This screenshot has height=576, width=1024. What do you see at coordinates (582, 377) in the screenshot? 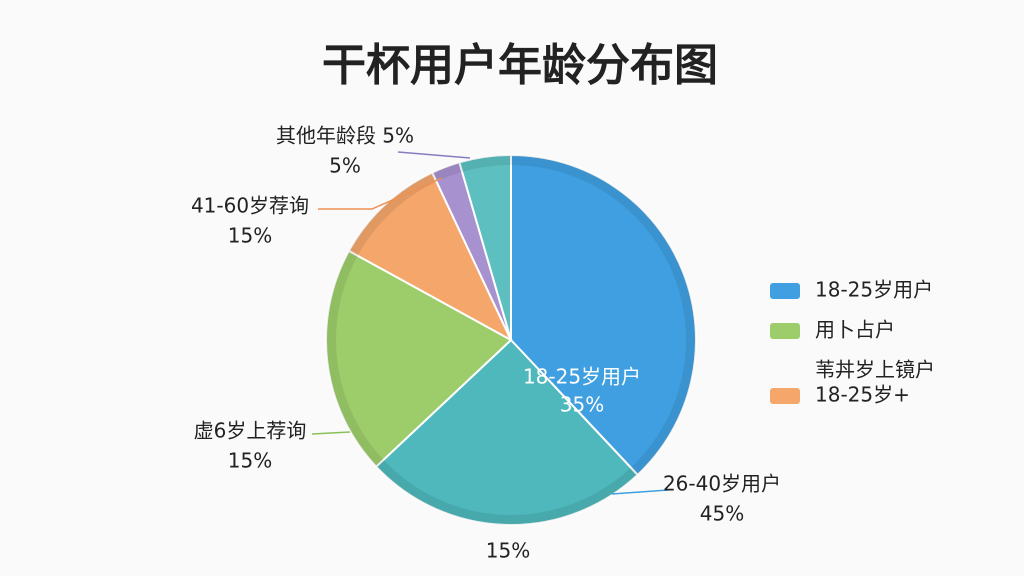
I see `data-label: 18-25岁用户` at bounding box center [582, 377].